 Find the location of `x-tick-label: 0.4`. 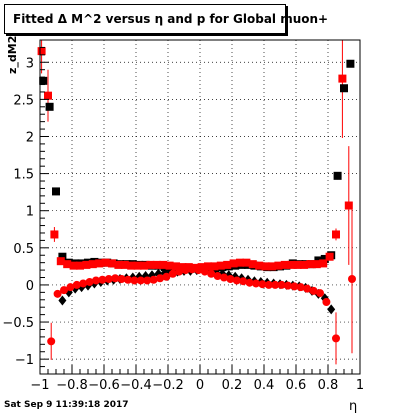

x-tick-label: 0.4 is located at coordinates (264, 385).